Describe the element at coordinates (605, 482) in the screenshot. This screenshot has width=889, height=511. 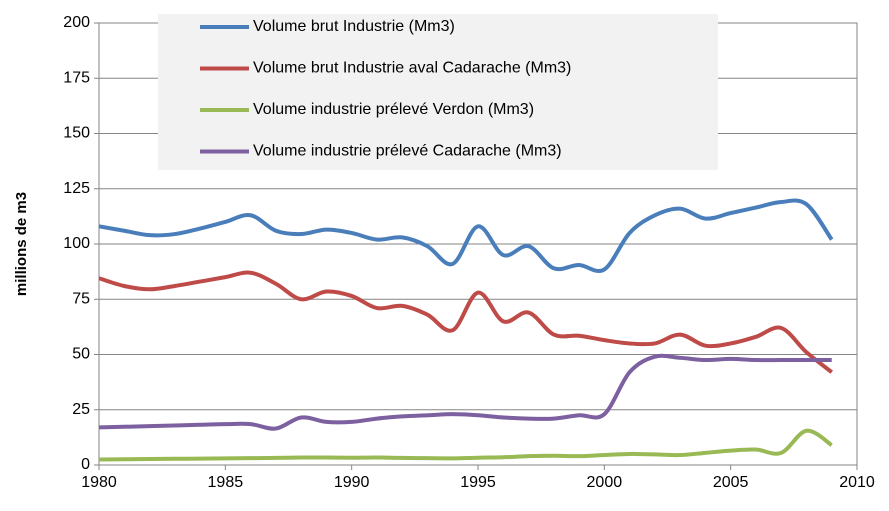
I see `x-tick-label: 2000` at that location.